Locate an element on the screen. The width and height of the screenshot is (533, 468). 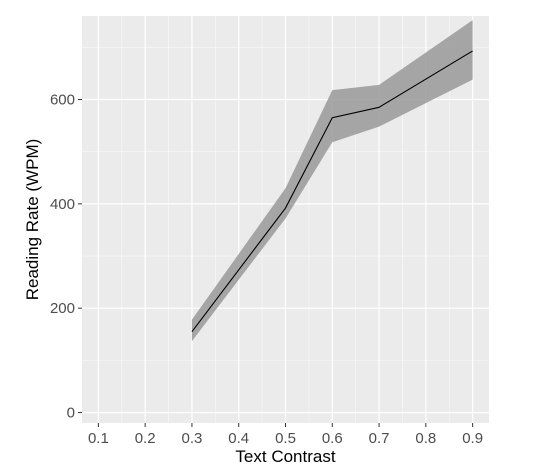
x-tick-label: 0.4 is located at coordinates (238, 438).